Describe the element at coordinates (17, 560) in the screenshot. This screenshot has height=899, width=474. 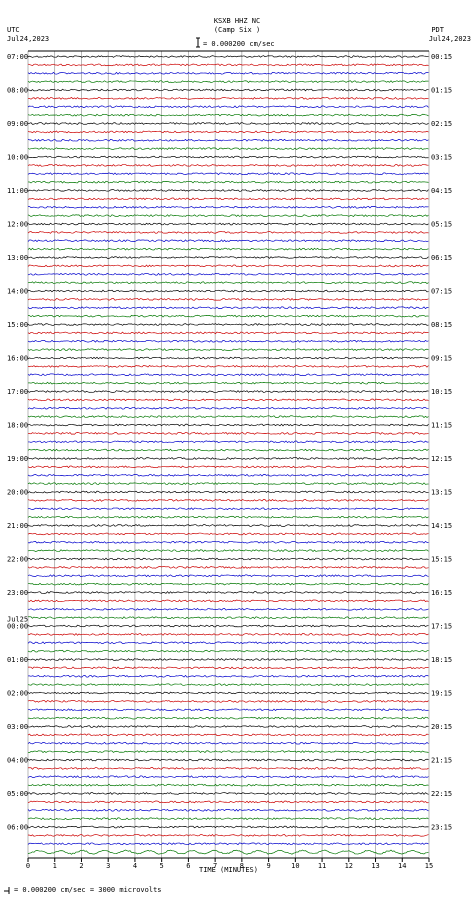
I see `left-hour-label: 22:00` at that location.